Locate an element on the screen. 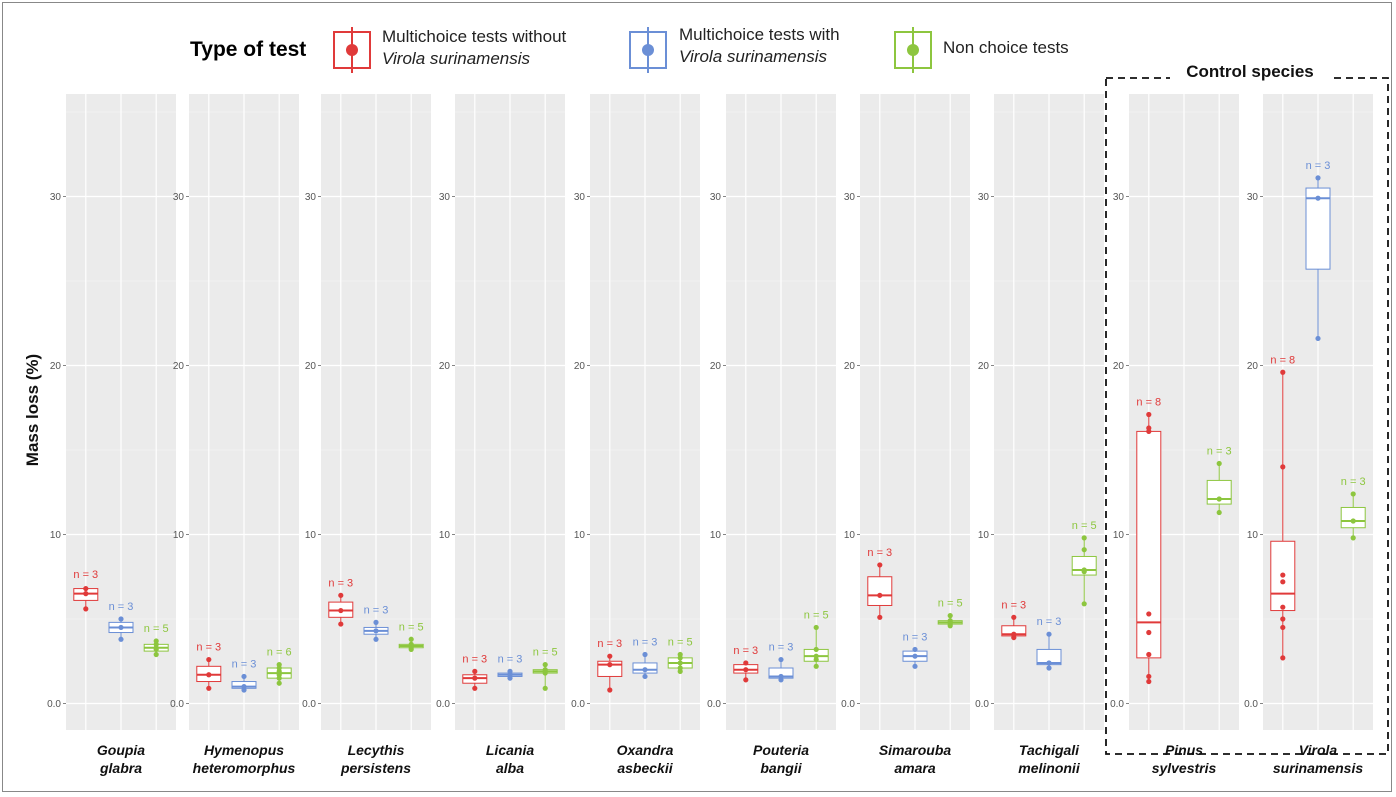  species-label-line1: Licania is located at coordinates (510, 750).